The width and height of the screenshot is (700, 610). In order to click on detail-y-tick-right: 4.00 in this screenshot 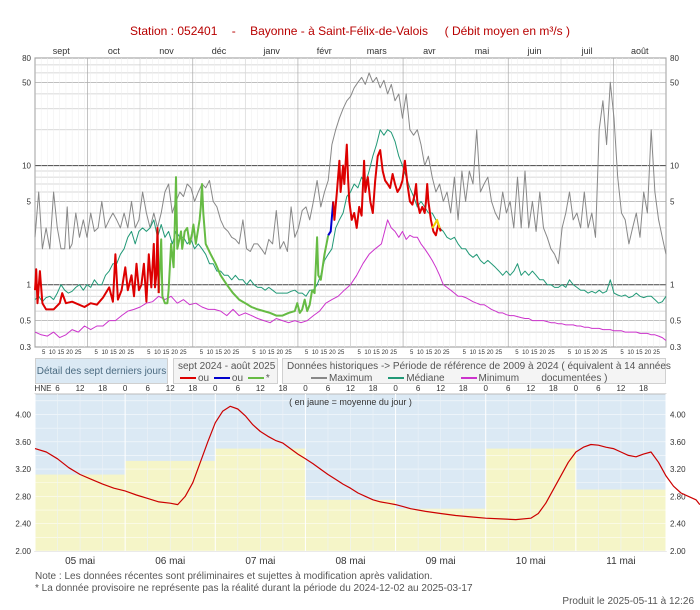, I will do `click(678, 414)`.